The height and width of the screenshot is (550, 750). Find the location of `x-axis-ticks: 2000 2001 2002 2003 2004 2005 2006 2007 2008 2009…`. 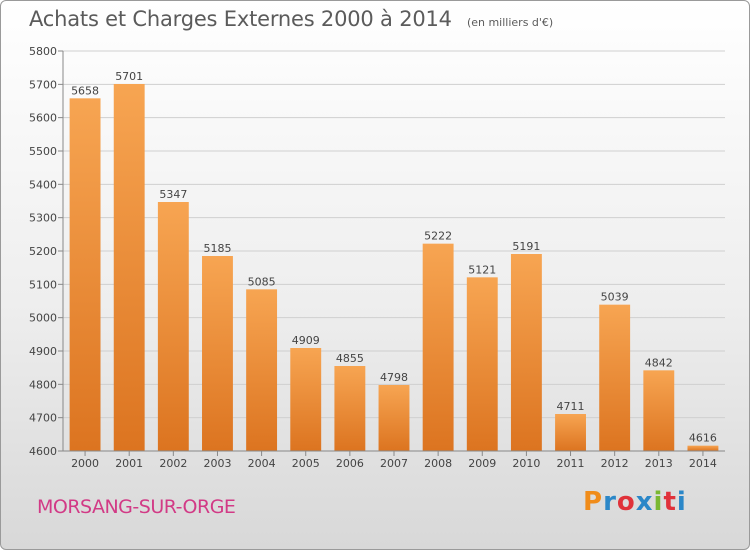

x-axis-ticks: 2000 2001 2002 2003 2004 2005 2006 2007 2008 2009… is located at coordinates (394, 460).